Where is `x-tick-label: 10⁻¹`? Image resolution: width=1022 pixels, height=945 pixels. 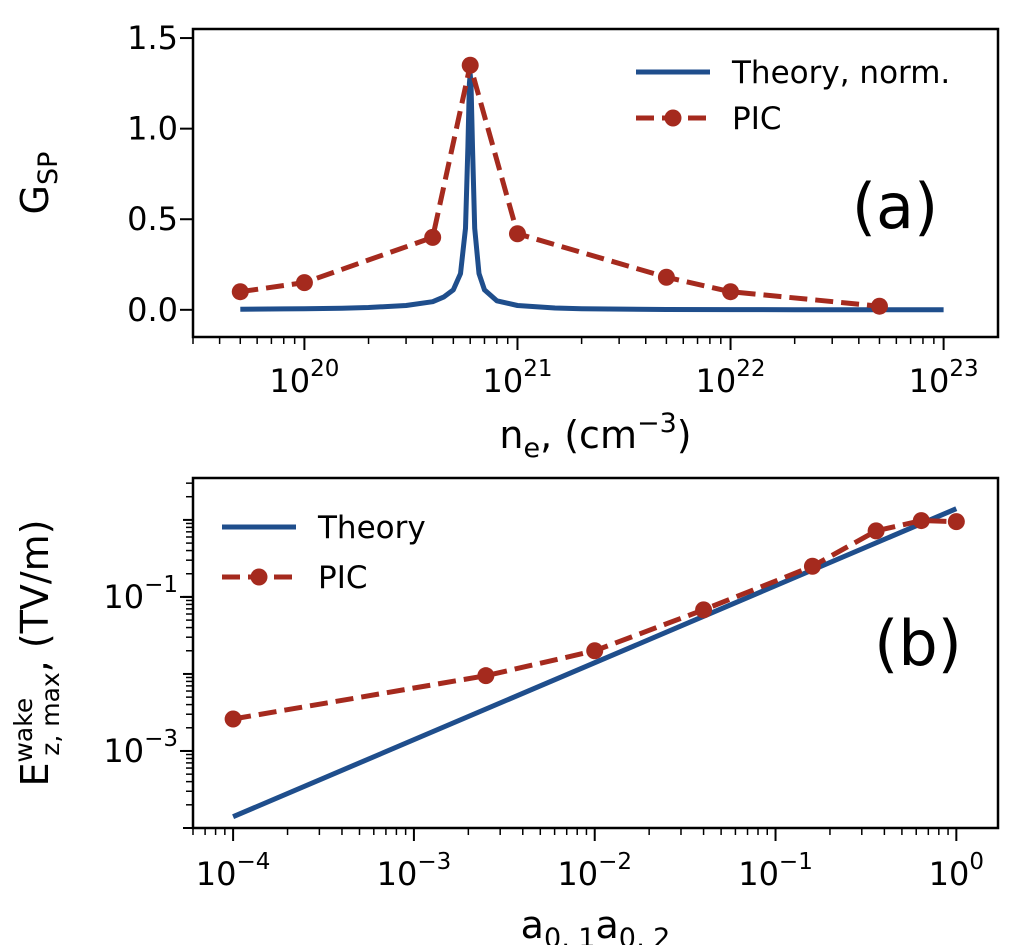
x-tick-label: 10⁻¹ is located at coordinates (775, 871).